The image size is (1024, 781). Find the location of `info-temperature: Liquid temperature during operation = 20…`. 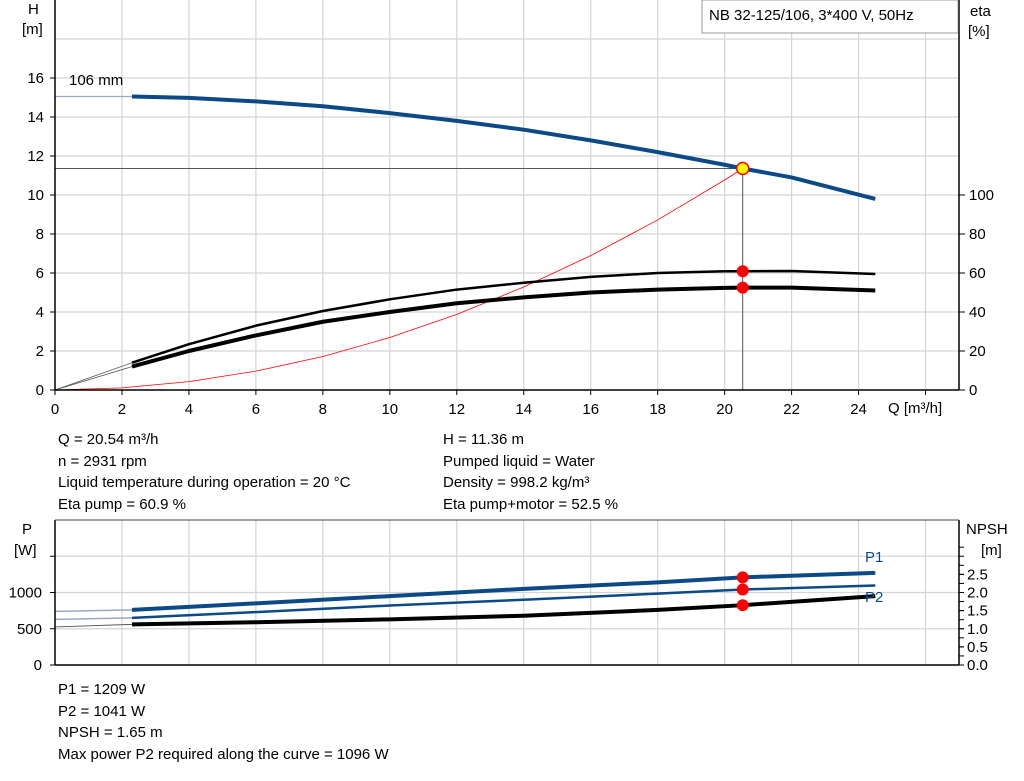

info-temperature: Liquid temperature during operation = 20… is located at coordinates (204, 482).